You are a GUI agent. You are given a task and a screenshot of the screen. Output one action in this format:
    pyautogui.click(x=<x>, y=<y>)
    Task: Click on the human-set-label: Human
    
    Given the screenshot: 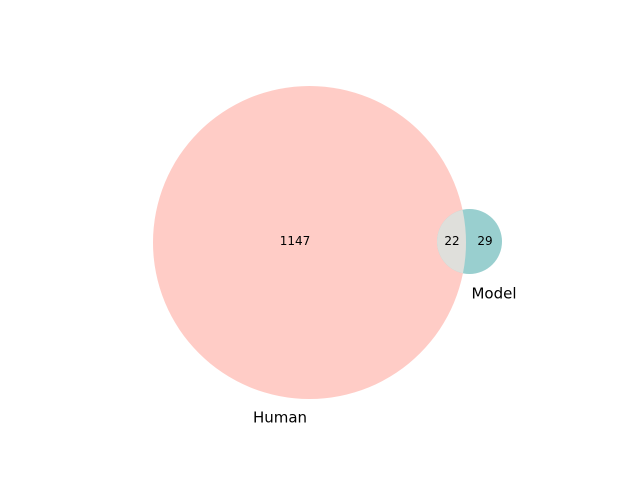 What is the action you would take?
    pyautogui.click(x=280, y=418)
    